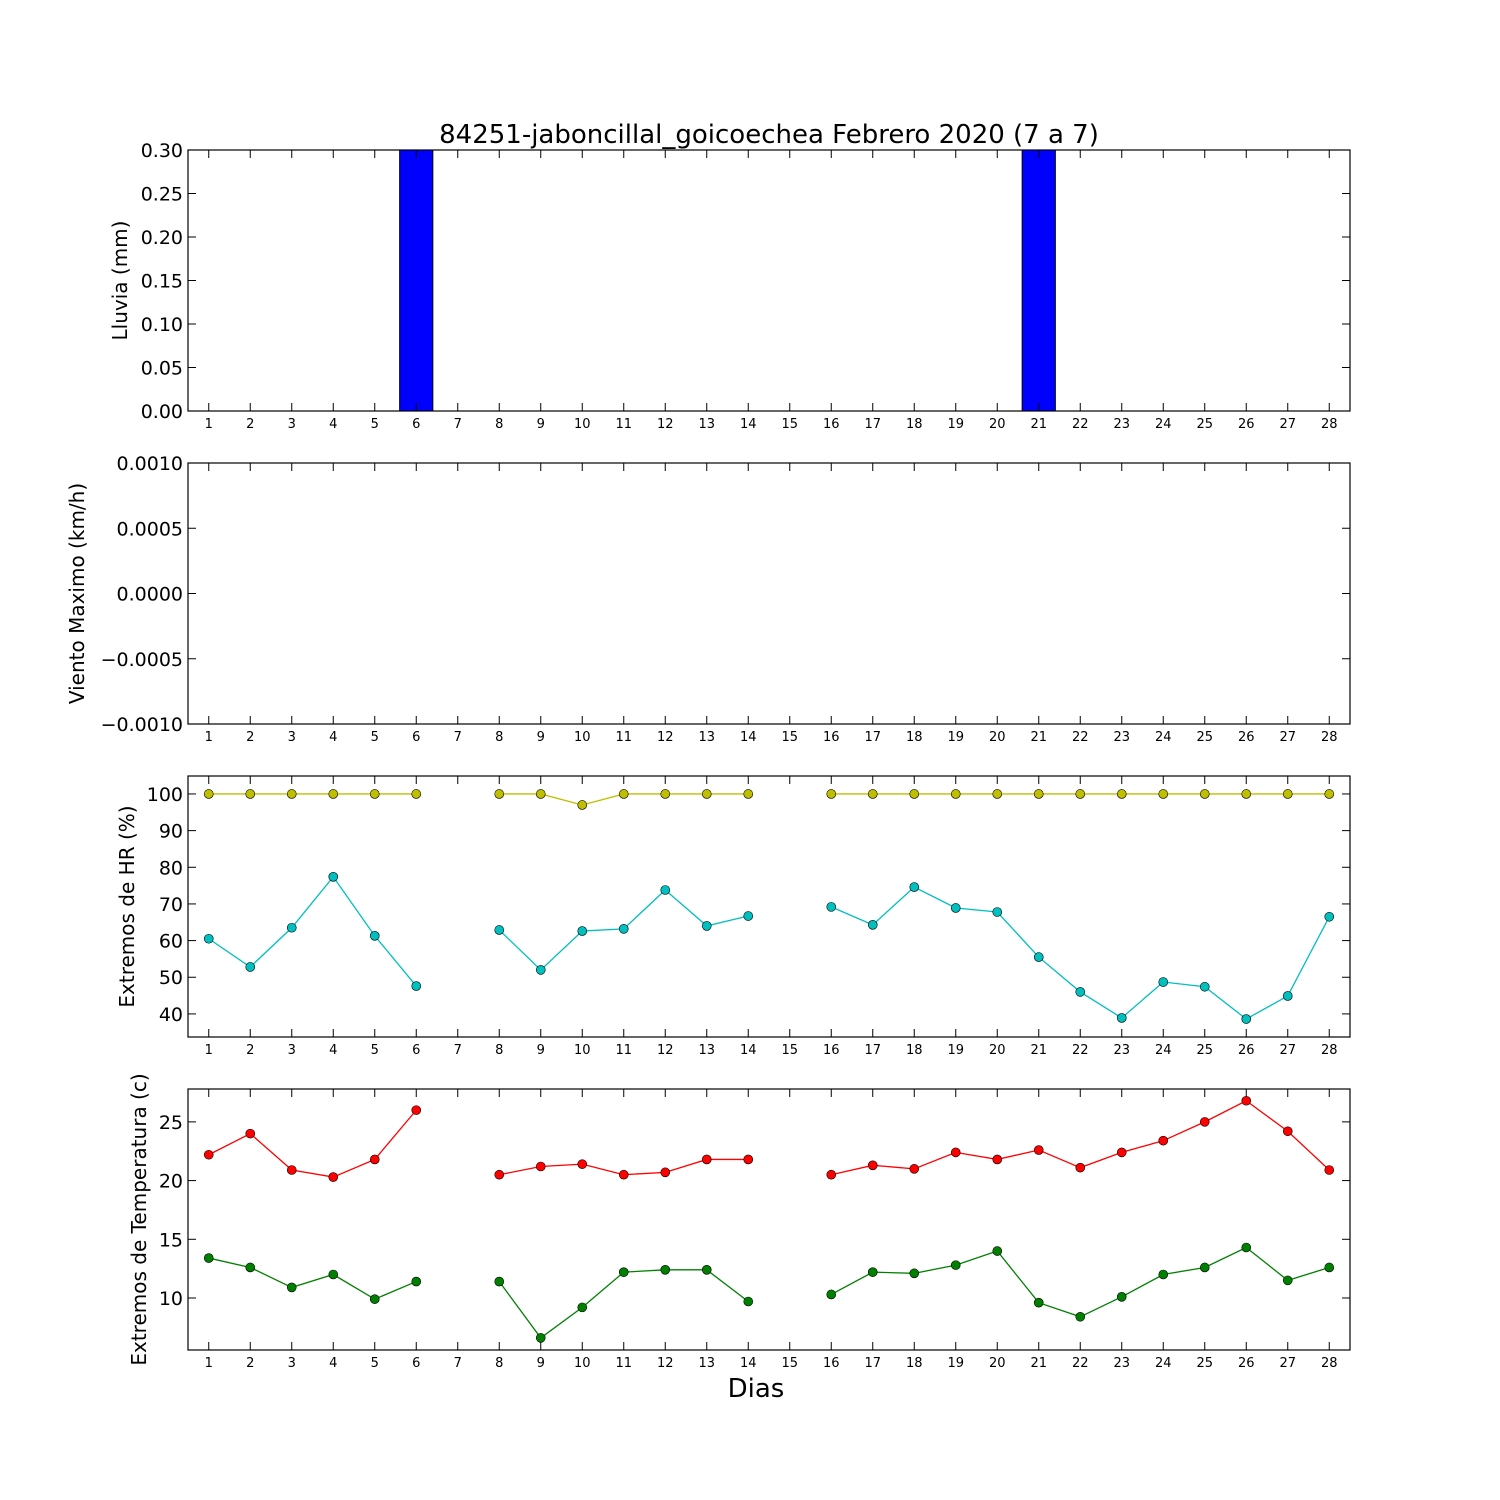 The width and height of the screenshot is (1500, 1500). I want to click on y-tick-label: 20, so click(171, 1182).